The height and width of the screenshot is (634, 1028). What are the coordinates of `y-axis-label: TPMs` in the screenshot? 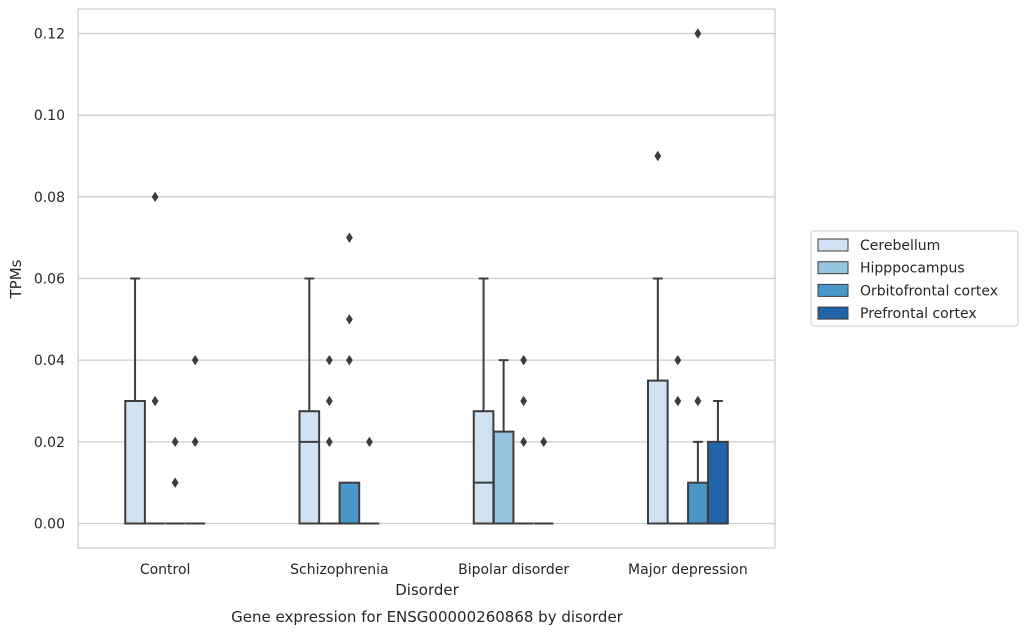 It's located at (16, 279).